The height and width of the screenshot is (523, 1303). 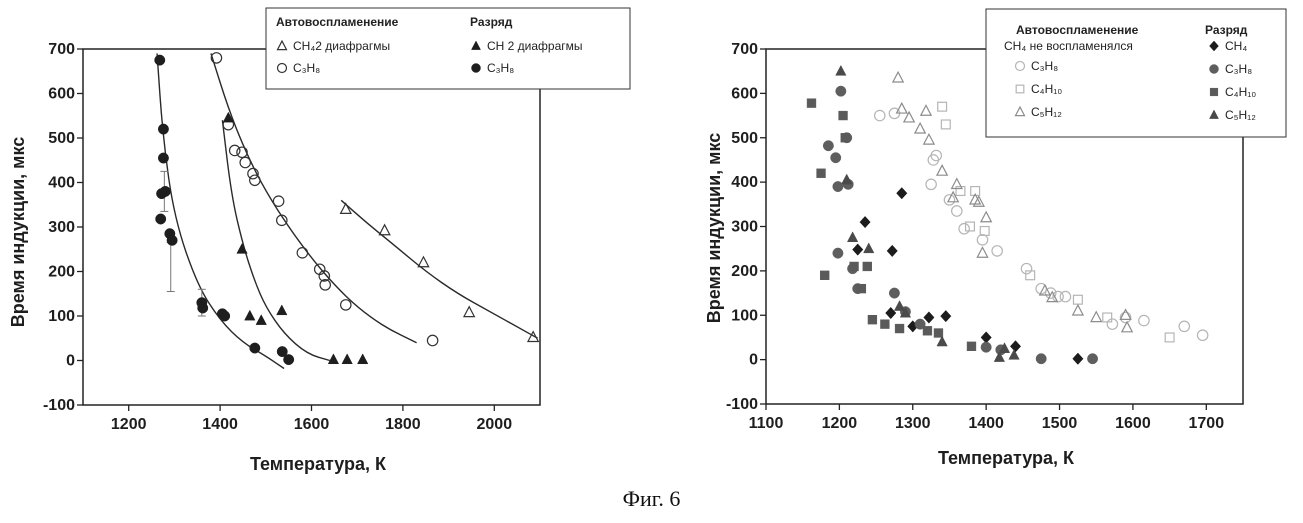 I want to click on right-legend-header-ignition: Автовоспламенение, so click(x=1077, y=30).